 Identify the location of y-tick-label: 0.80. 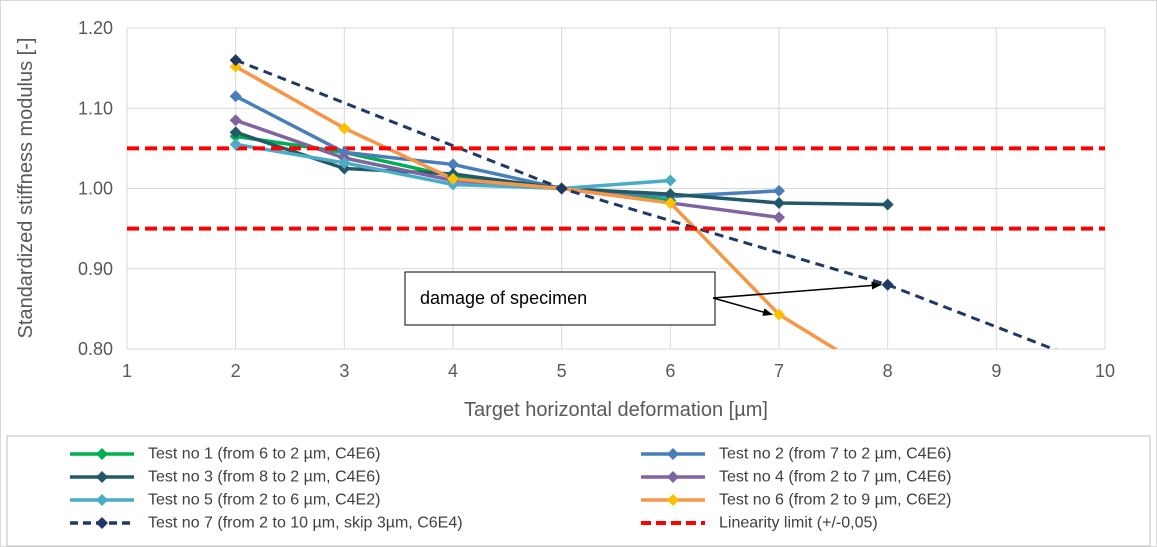
(95, 349).